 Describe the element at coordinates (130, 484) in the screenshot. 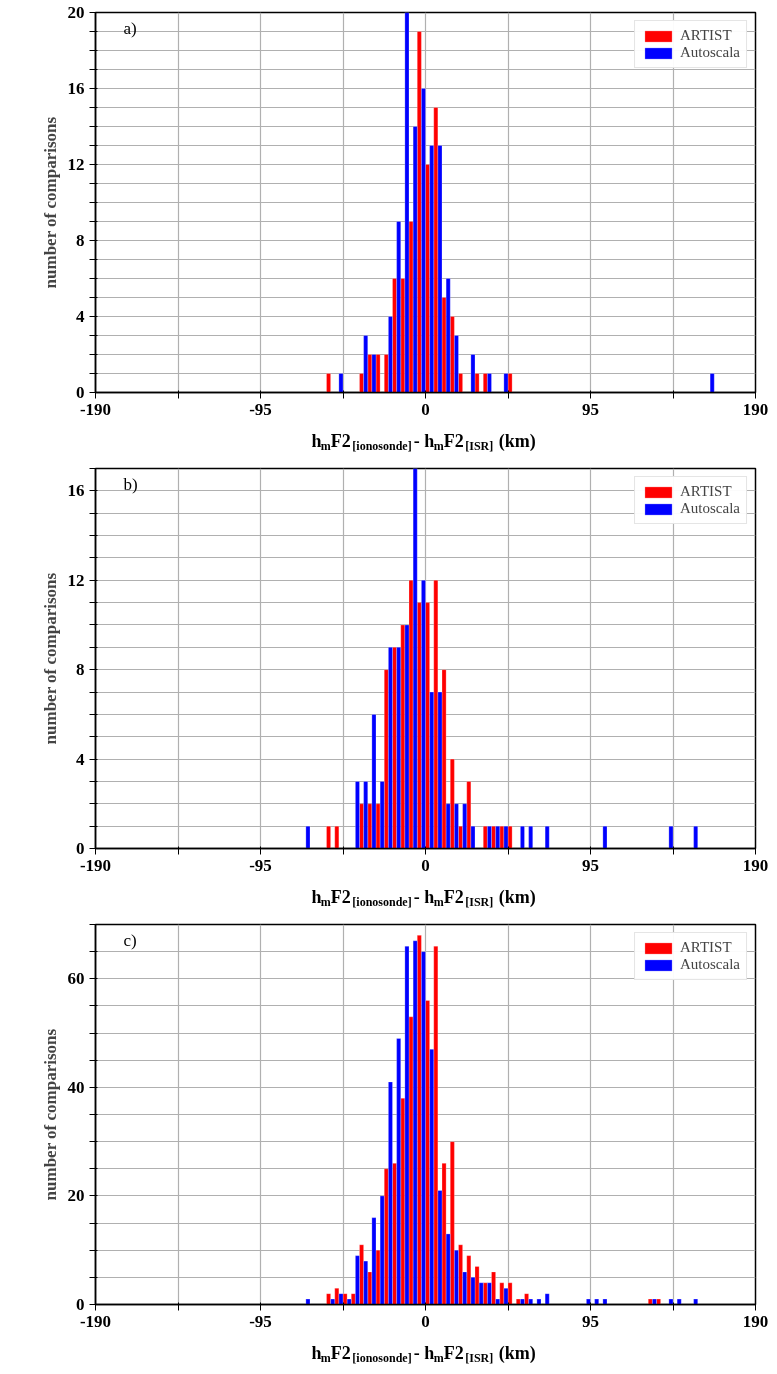

I see `annotation: b)` at that location.